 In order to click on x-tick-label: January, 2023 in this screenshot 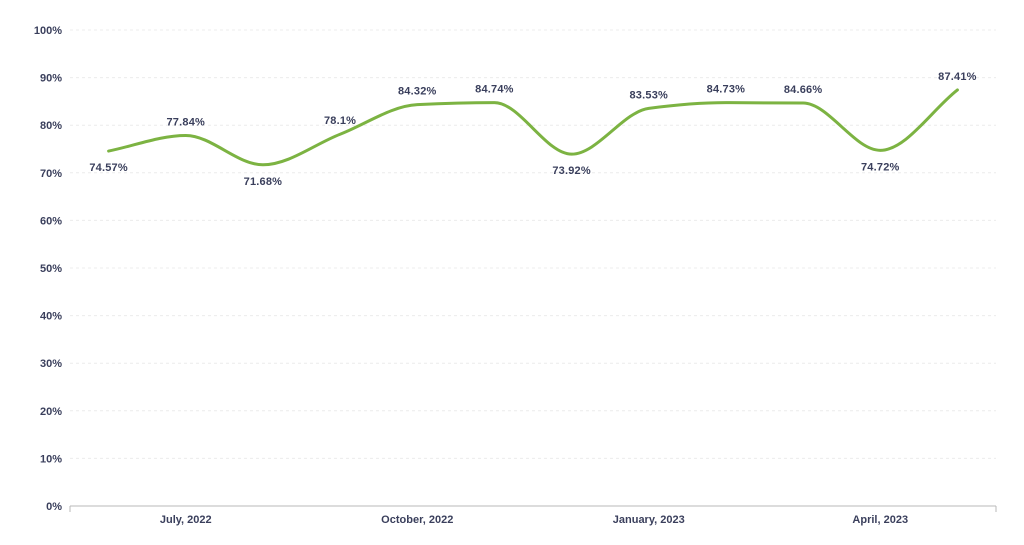, I will do `click(649, 520)`.